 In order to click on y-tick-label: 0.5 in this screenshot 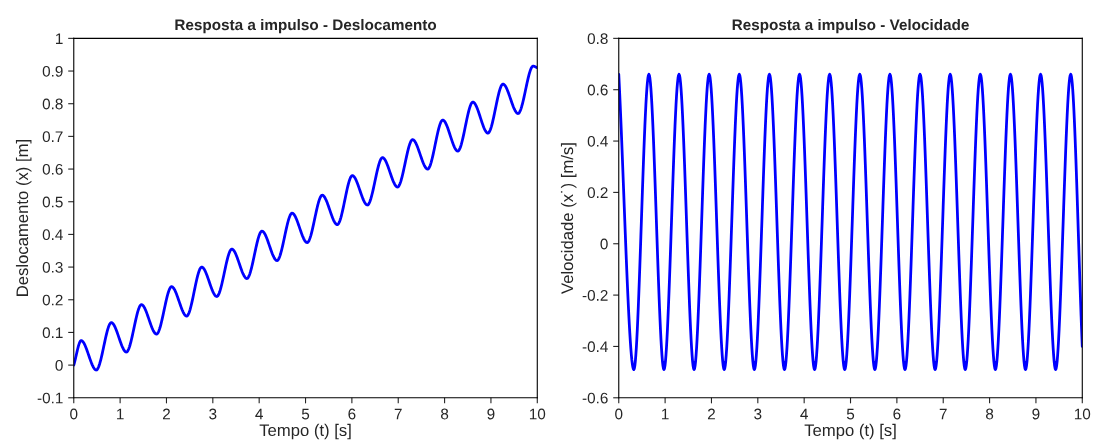, I will do `click(52, 202)`.